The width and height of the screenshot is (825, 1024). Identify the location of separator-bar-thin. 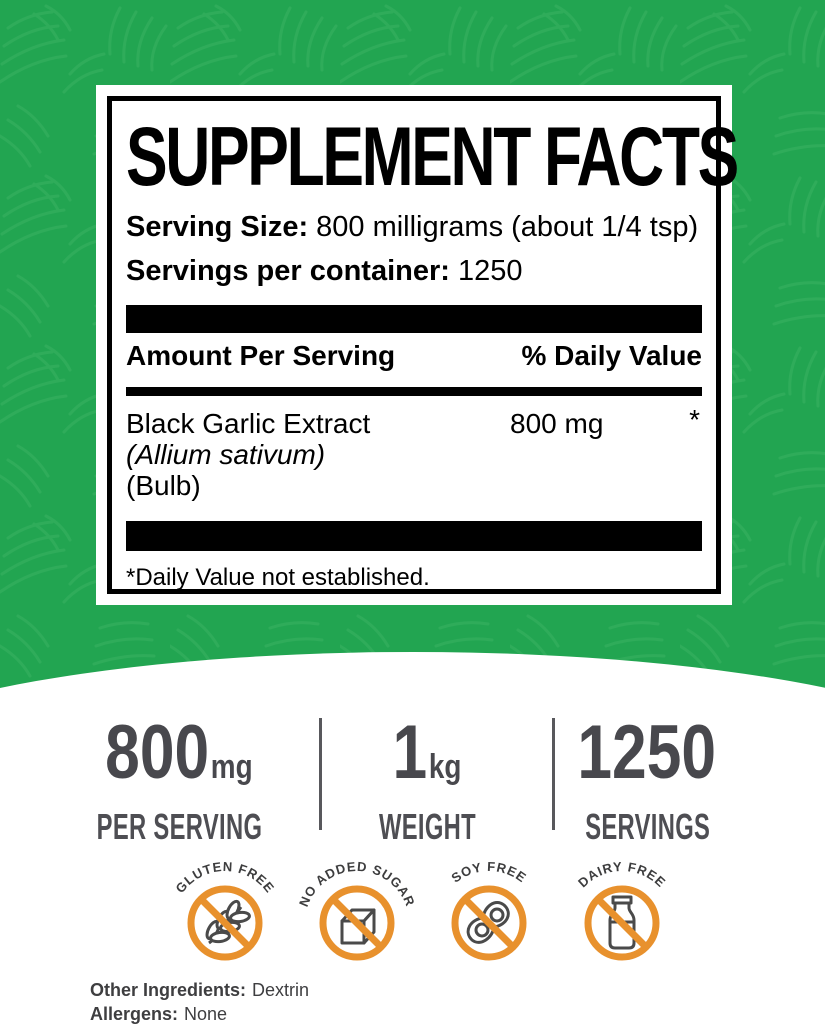
(414, 391).